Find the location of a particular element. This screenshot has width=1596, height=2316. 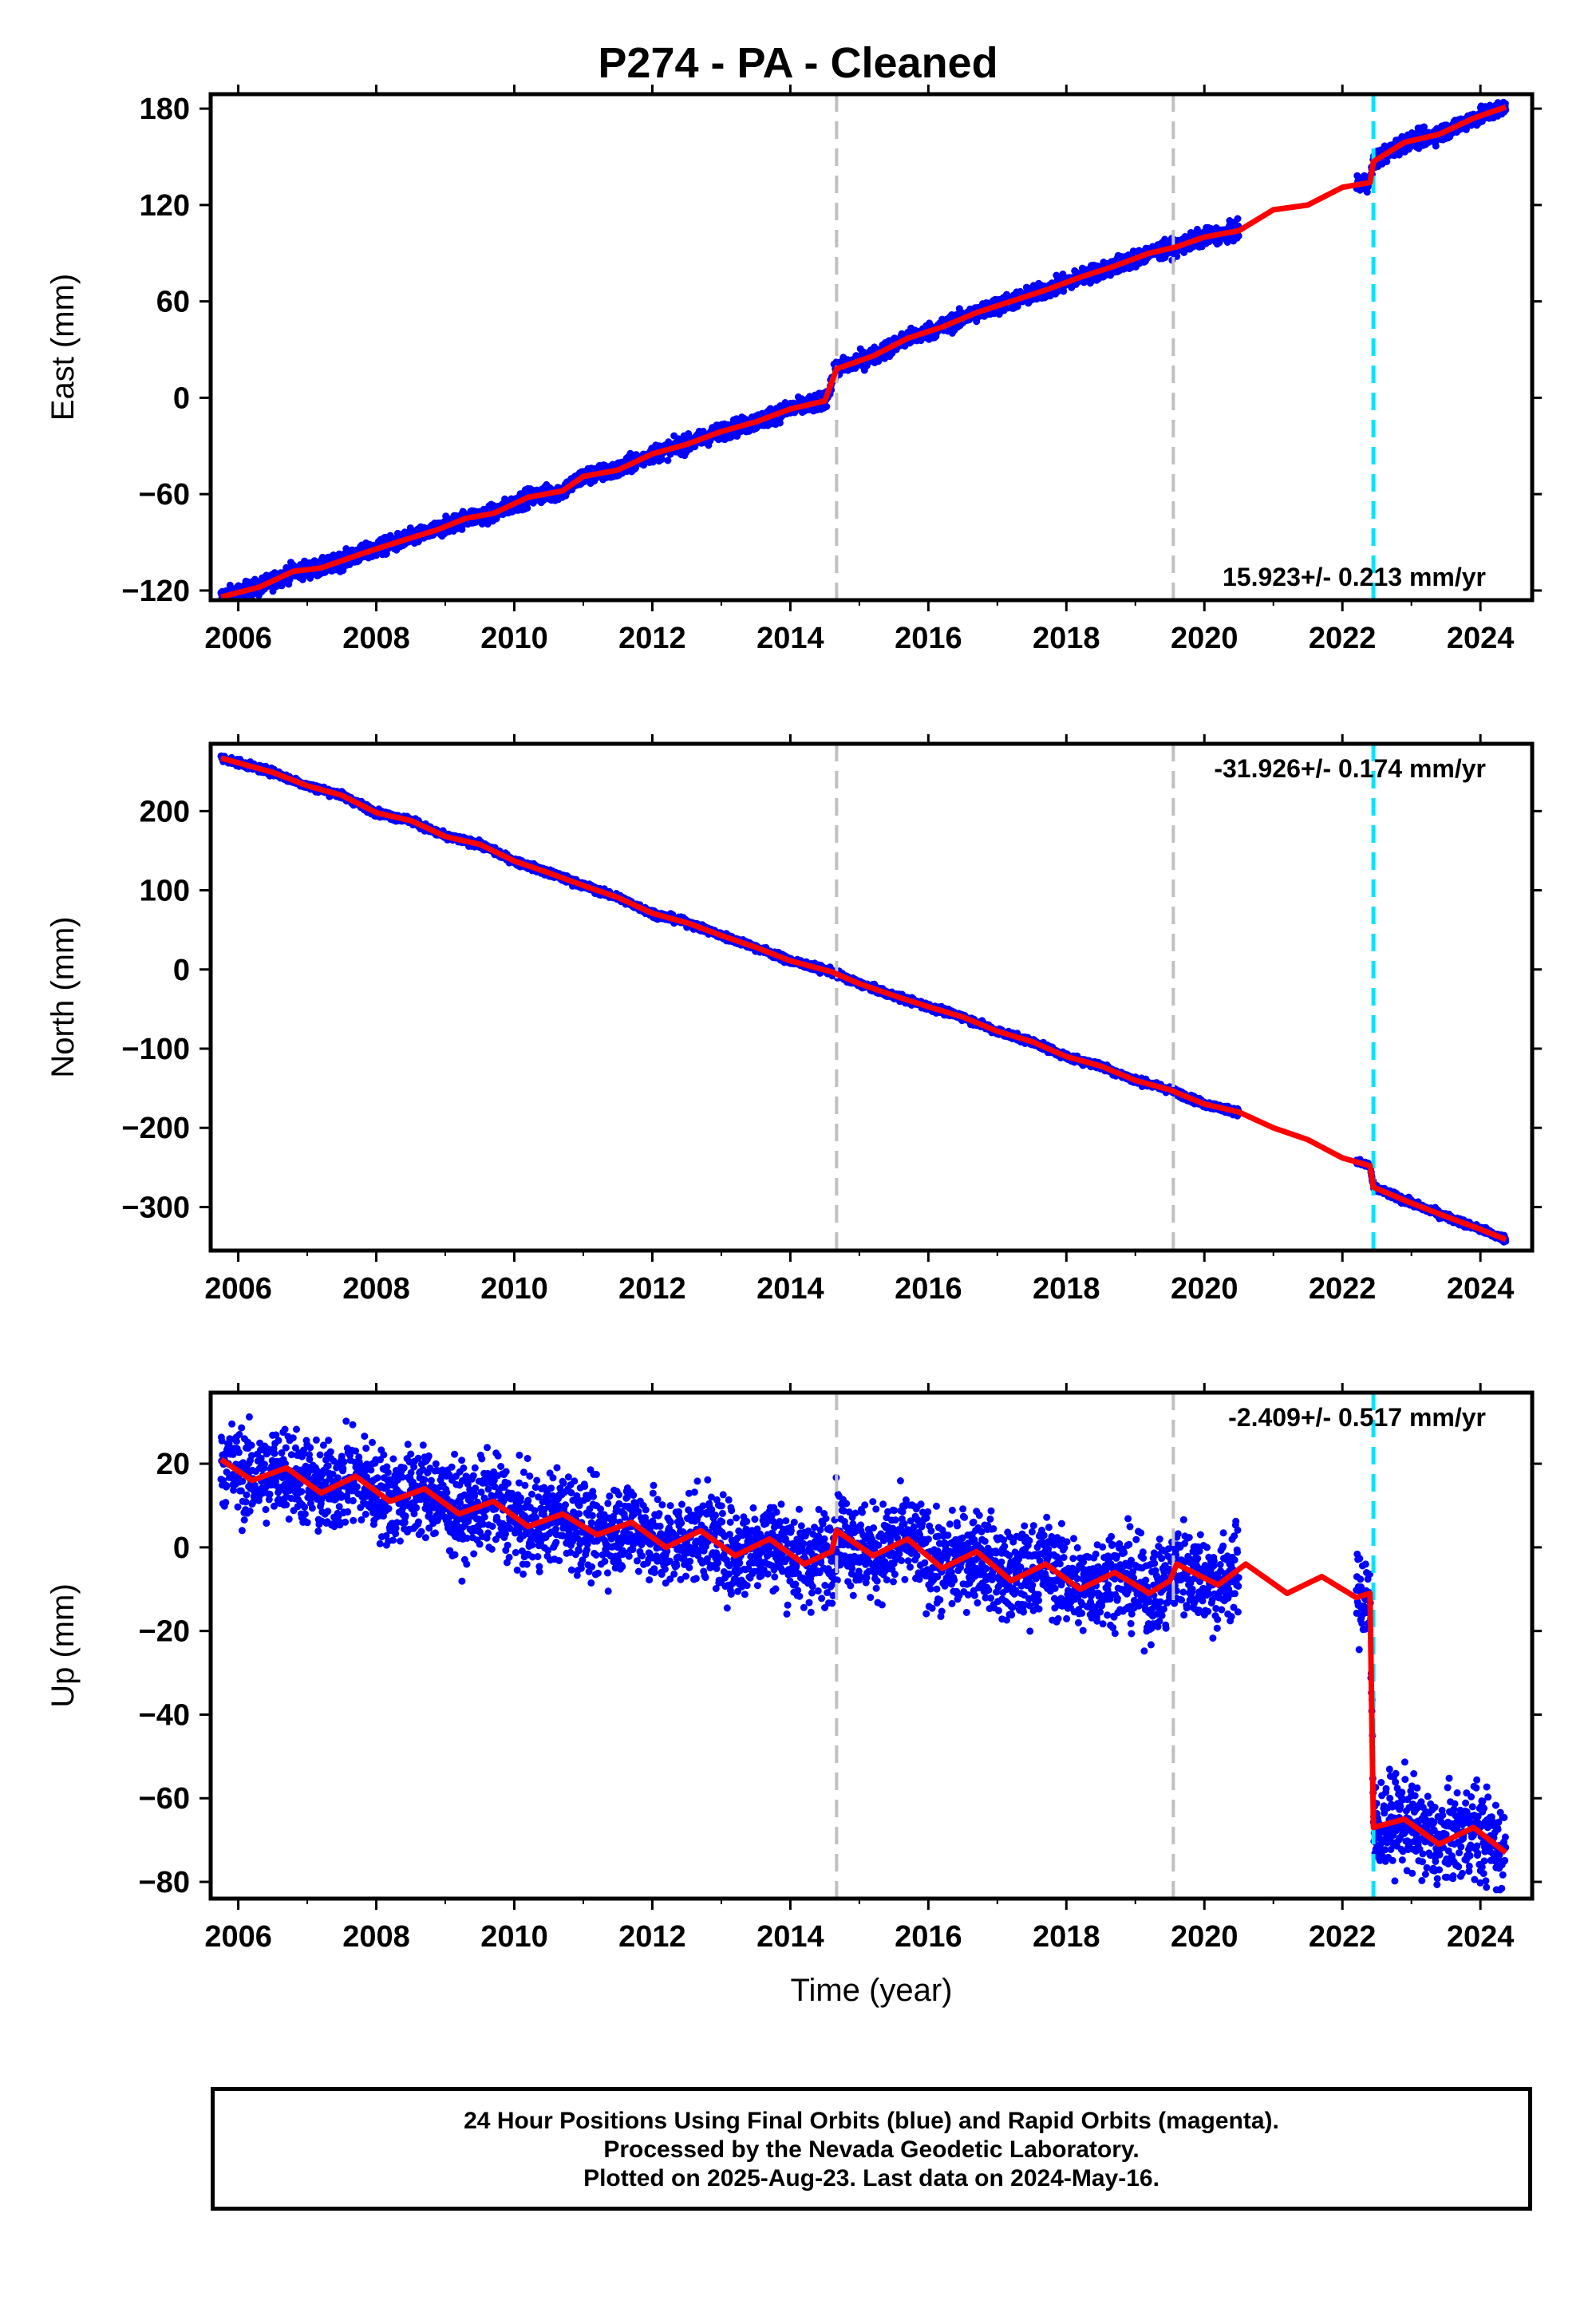

east-x-tick-label: 2012 is located at coordinates (652, 638).